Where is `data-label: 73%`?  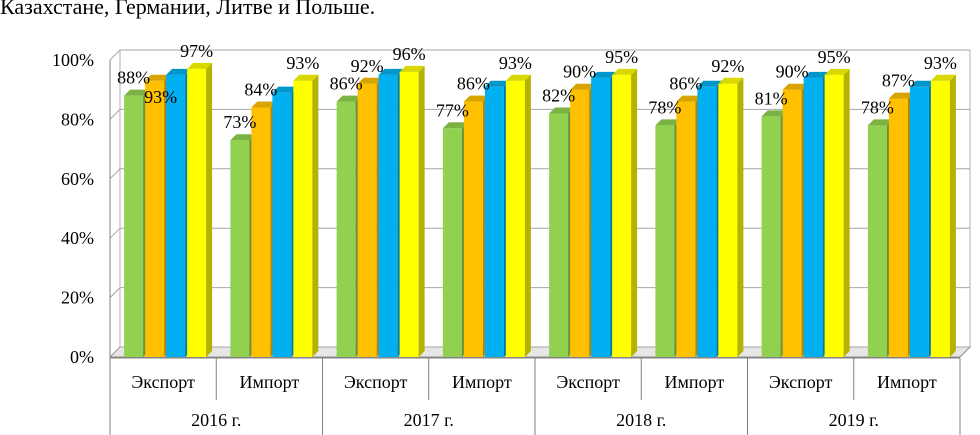
data-label: 73% is located at coordinates (239, 122).